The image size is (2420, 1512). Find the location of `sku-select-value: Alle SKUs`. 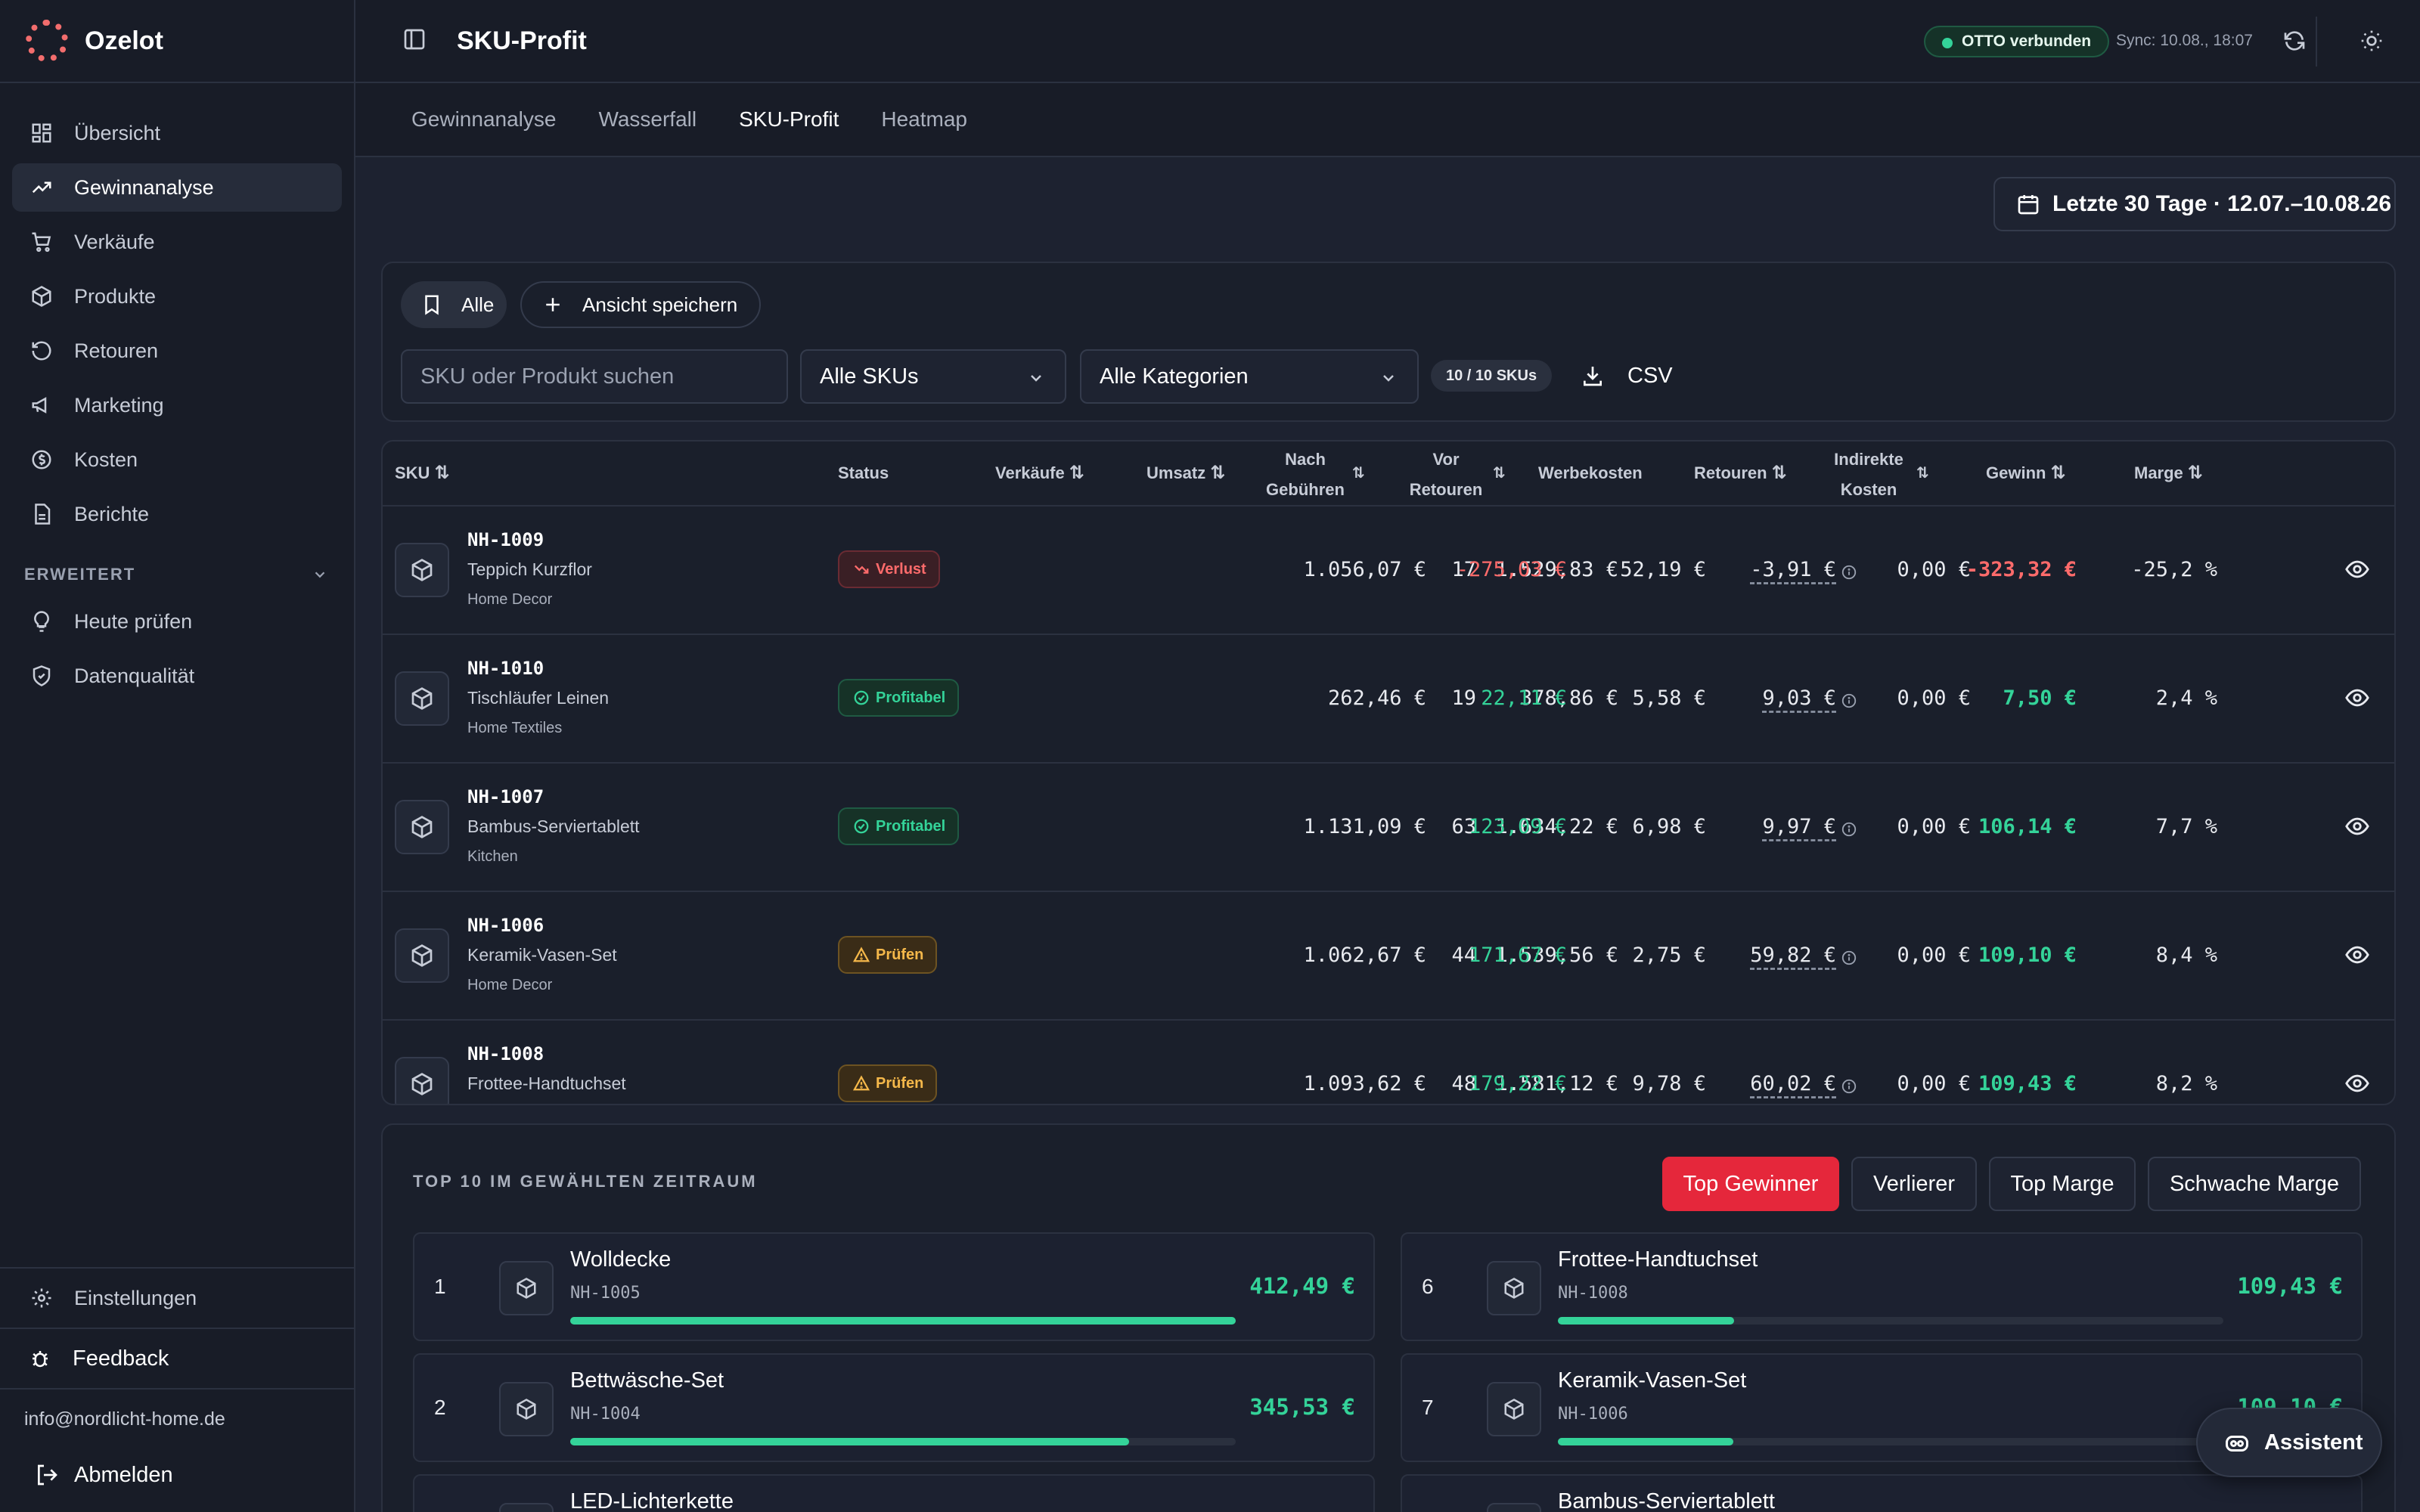

sku-select-value: Alle SKUs is located at coordinates (869, 376).